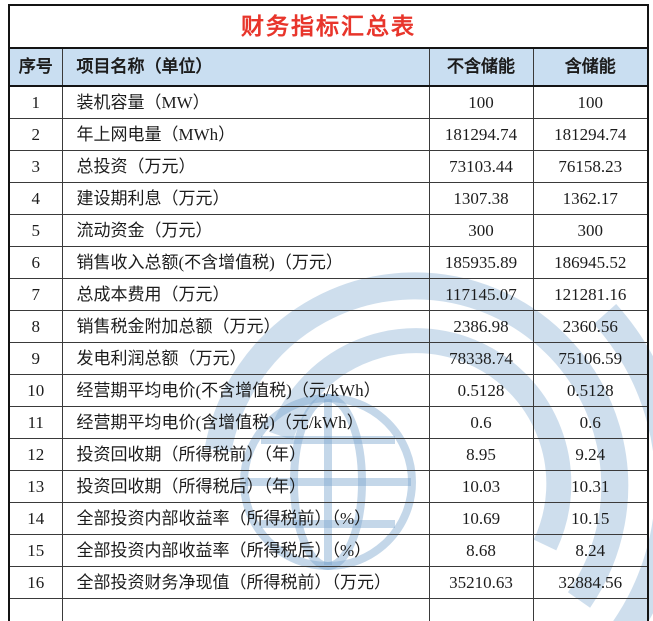 Image resolution: width=653 pixels, height=621 pixels. What do you see at coordinates (481, 134) in the screenshot?
I see `cell-without-storage: 181294.74` at bounding box center [481, 134].